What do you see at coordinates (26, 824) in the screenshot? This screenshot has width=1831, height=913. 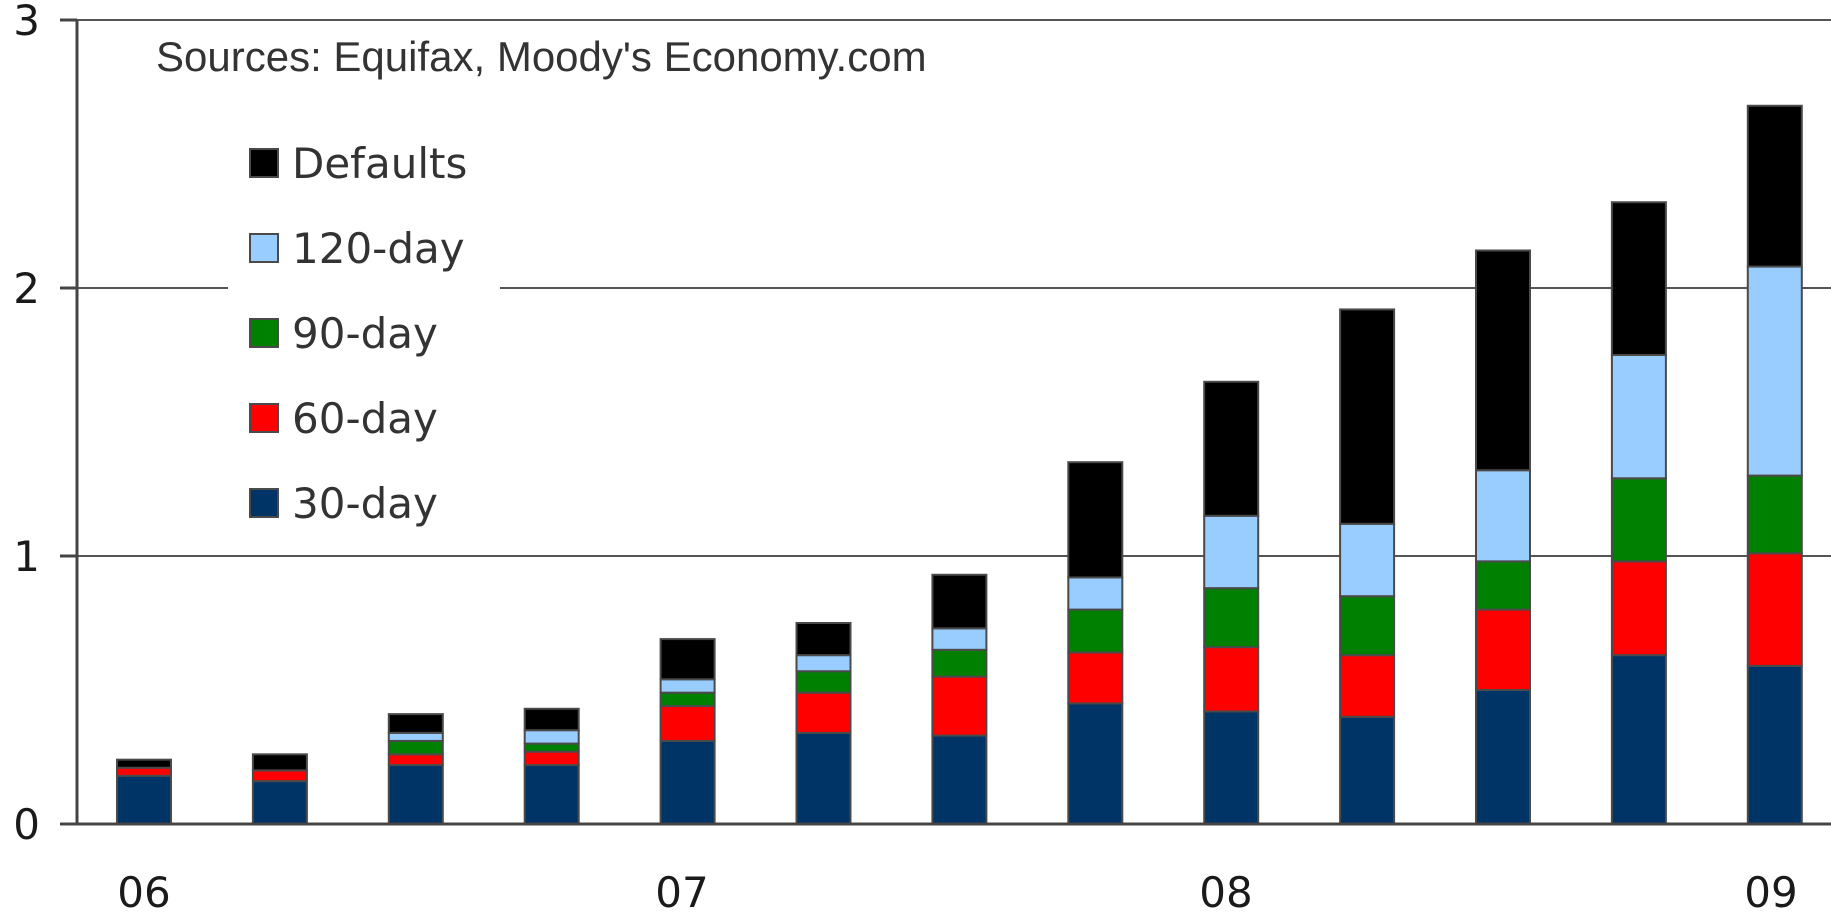 I see `y-tick-label: 0` at bounding box center [26, 824].